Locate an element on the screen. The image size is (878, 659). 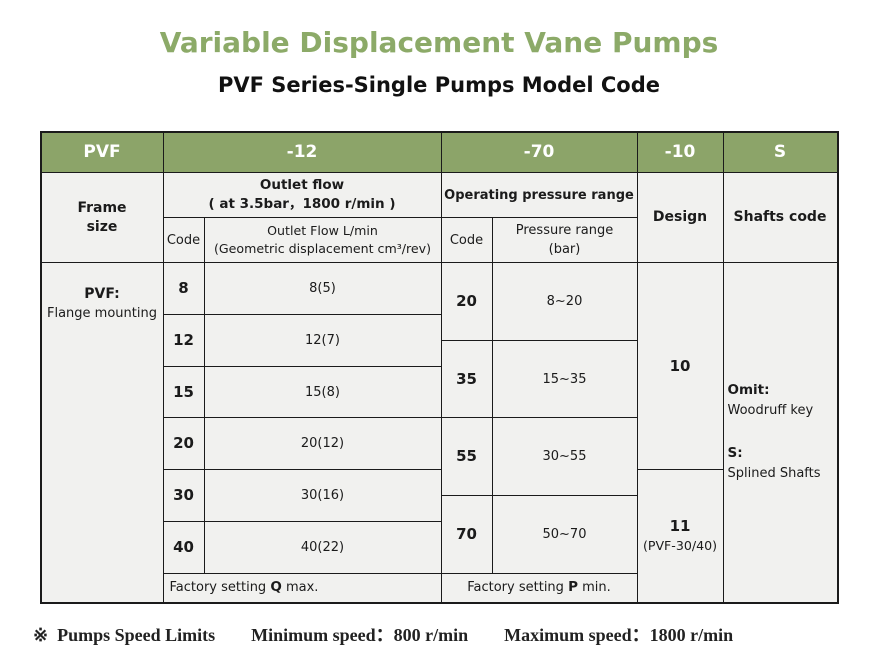
cell-pressure-code-55: 55 is located at coordinates (466, 456).